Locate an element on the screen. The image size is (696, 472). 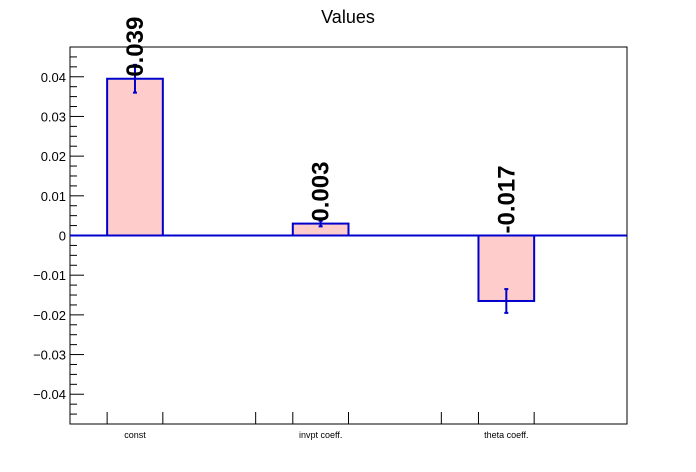
data-label: 0.003 is located at coordinates (321, 192).